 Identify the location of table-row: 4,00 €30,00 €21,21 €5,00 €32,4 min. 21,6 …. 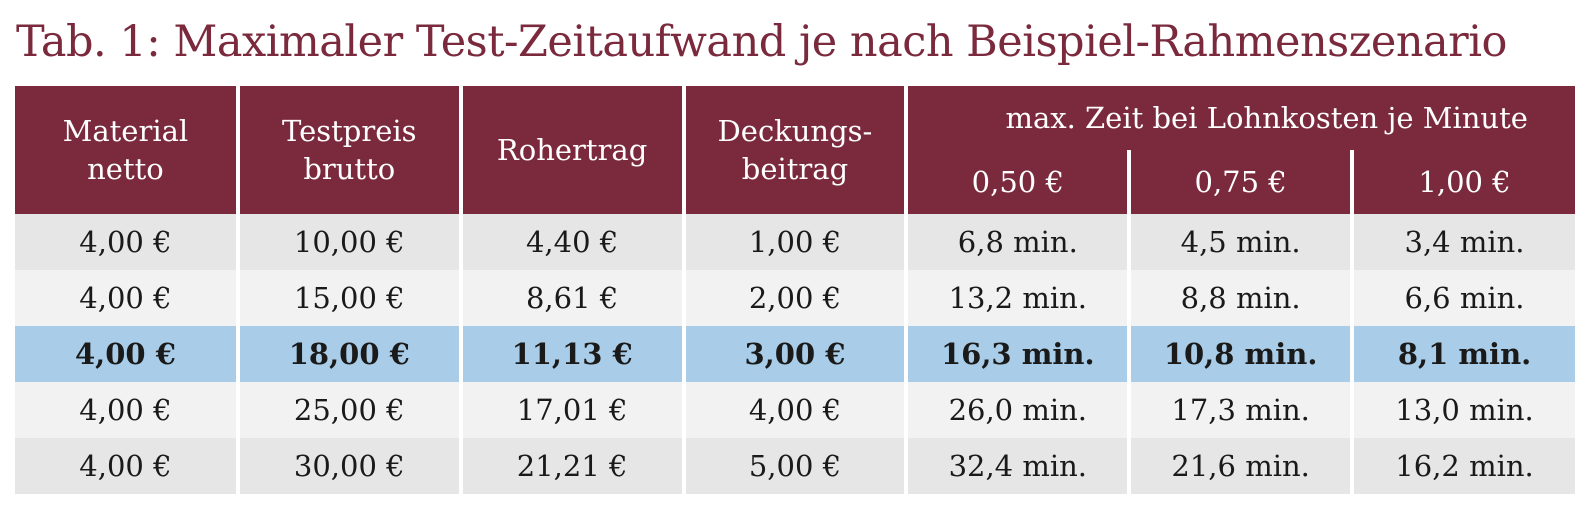
(795, 466).